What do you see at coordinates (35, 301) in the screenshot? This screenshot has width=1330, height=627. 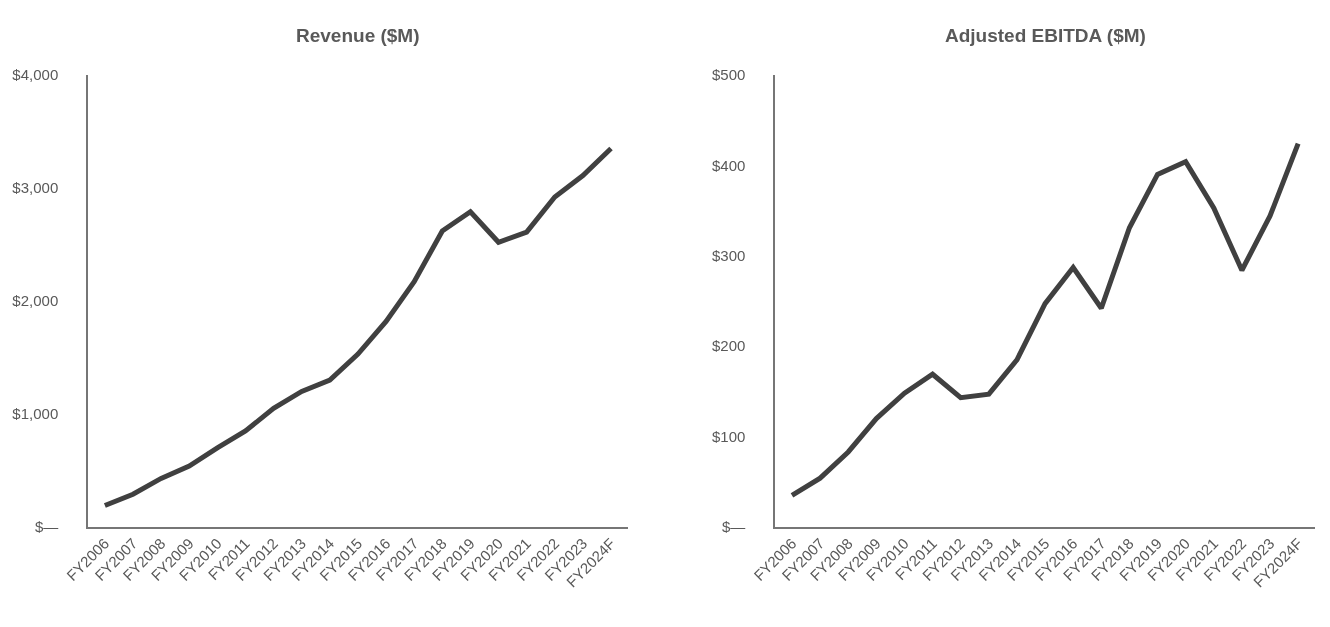 I see `y-tick-label: $2,000` at bounding box center [35, 301].